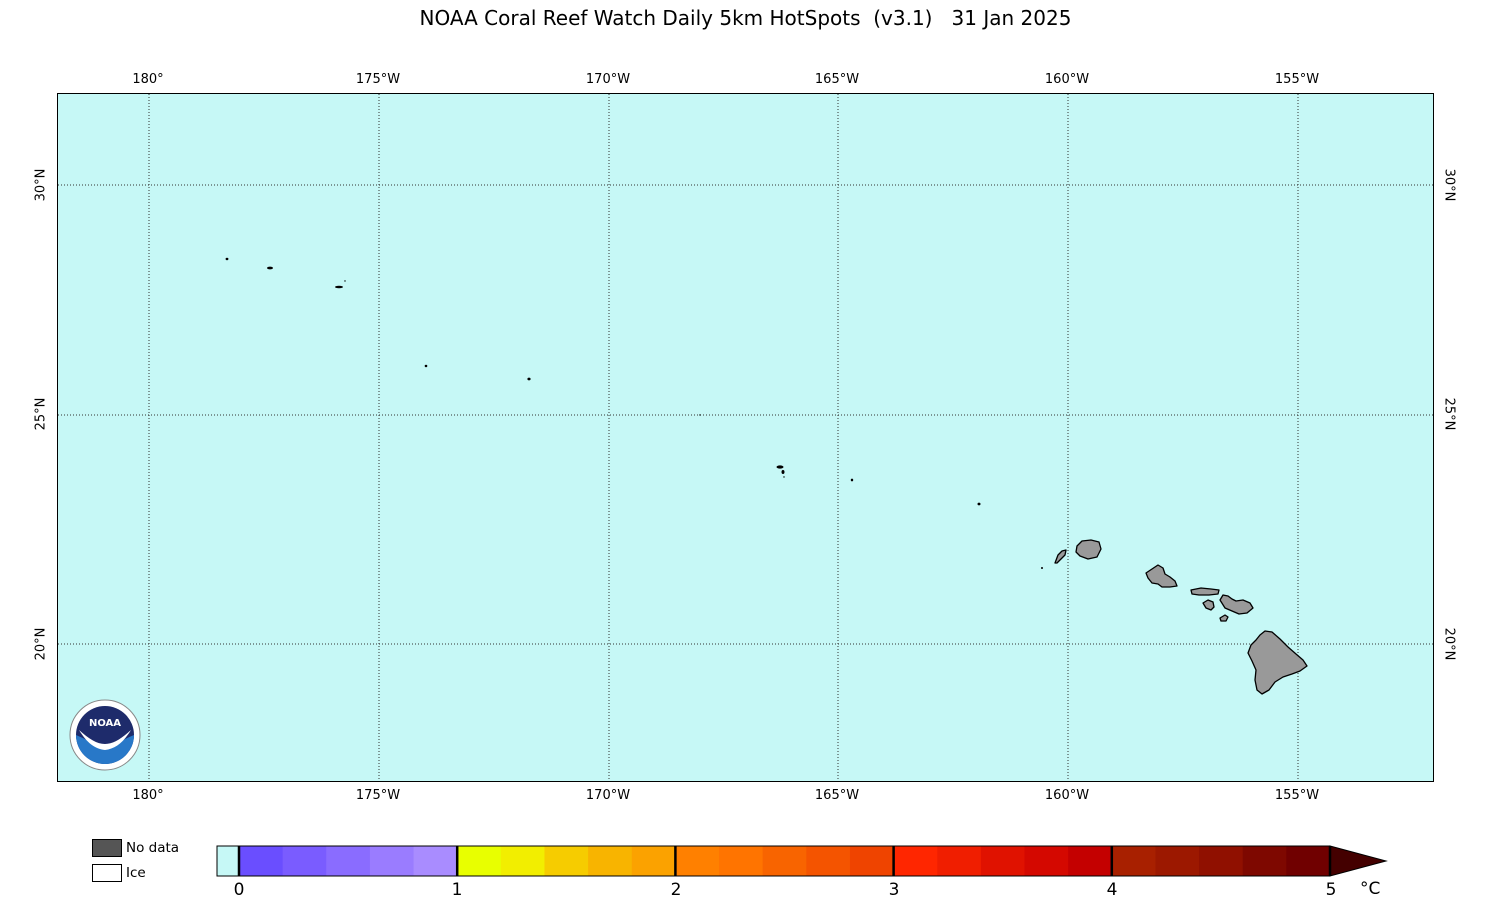 This screenshot has height=910, width=1491. Describe the element at coordinates (1205, 591) in the screenshot. I see `island-molokai` at that location.